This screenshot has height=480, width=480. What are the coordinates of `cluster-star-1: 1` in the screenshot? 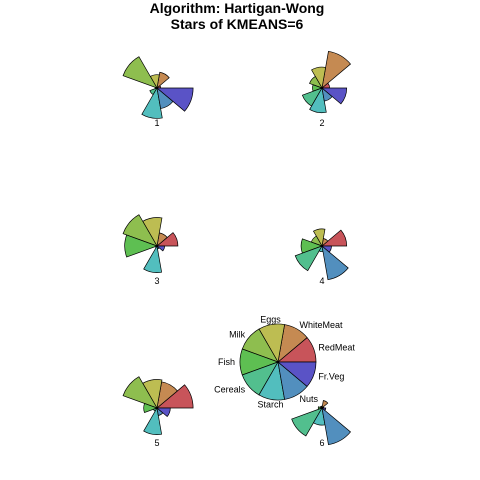 It's located at (158, 92).